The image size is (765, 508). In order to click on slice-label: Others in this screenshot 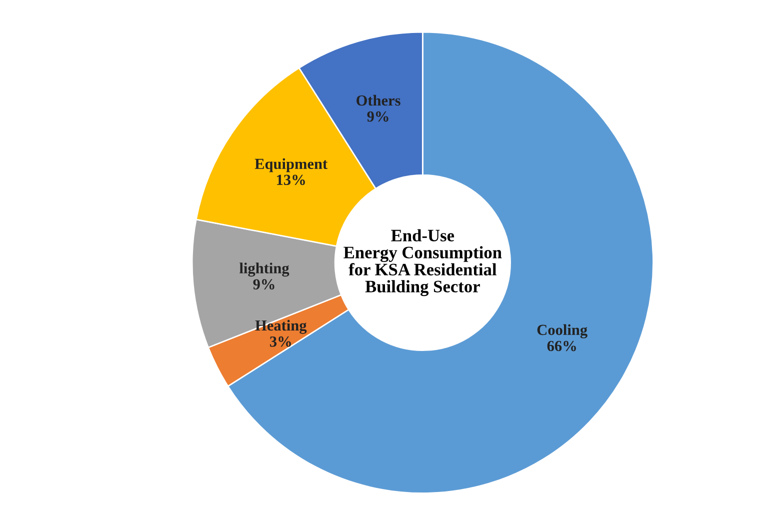, I will do `click(378, 100)`.